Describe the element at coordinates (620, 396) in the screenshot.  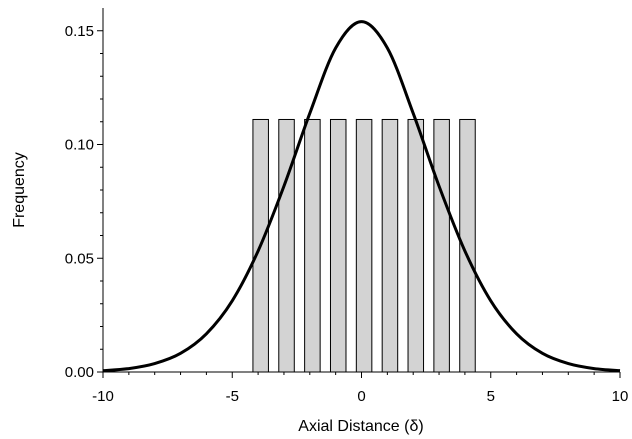
I see `x-tick-label: 10` at that location.